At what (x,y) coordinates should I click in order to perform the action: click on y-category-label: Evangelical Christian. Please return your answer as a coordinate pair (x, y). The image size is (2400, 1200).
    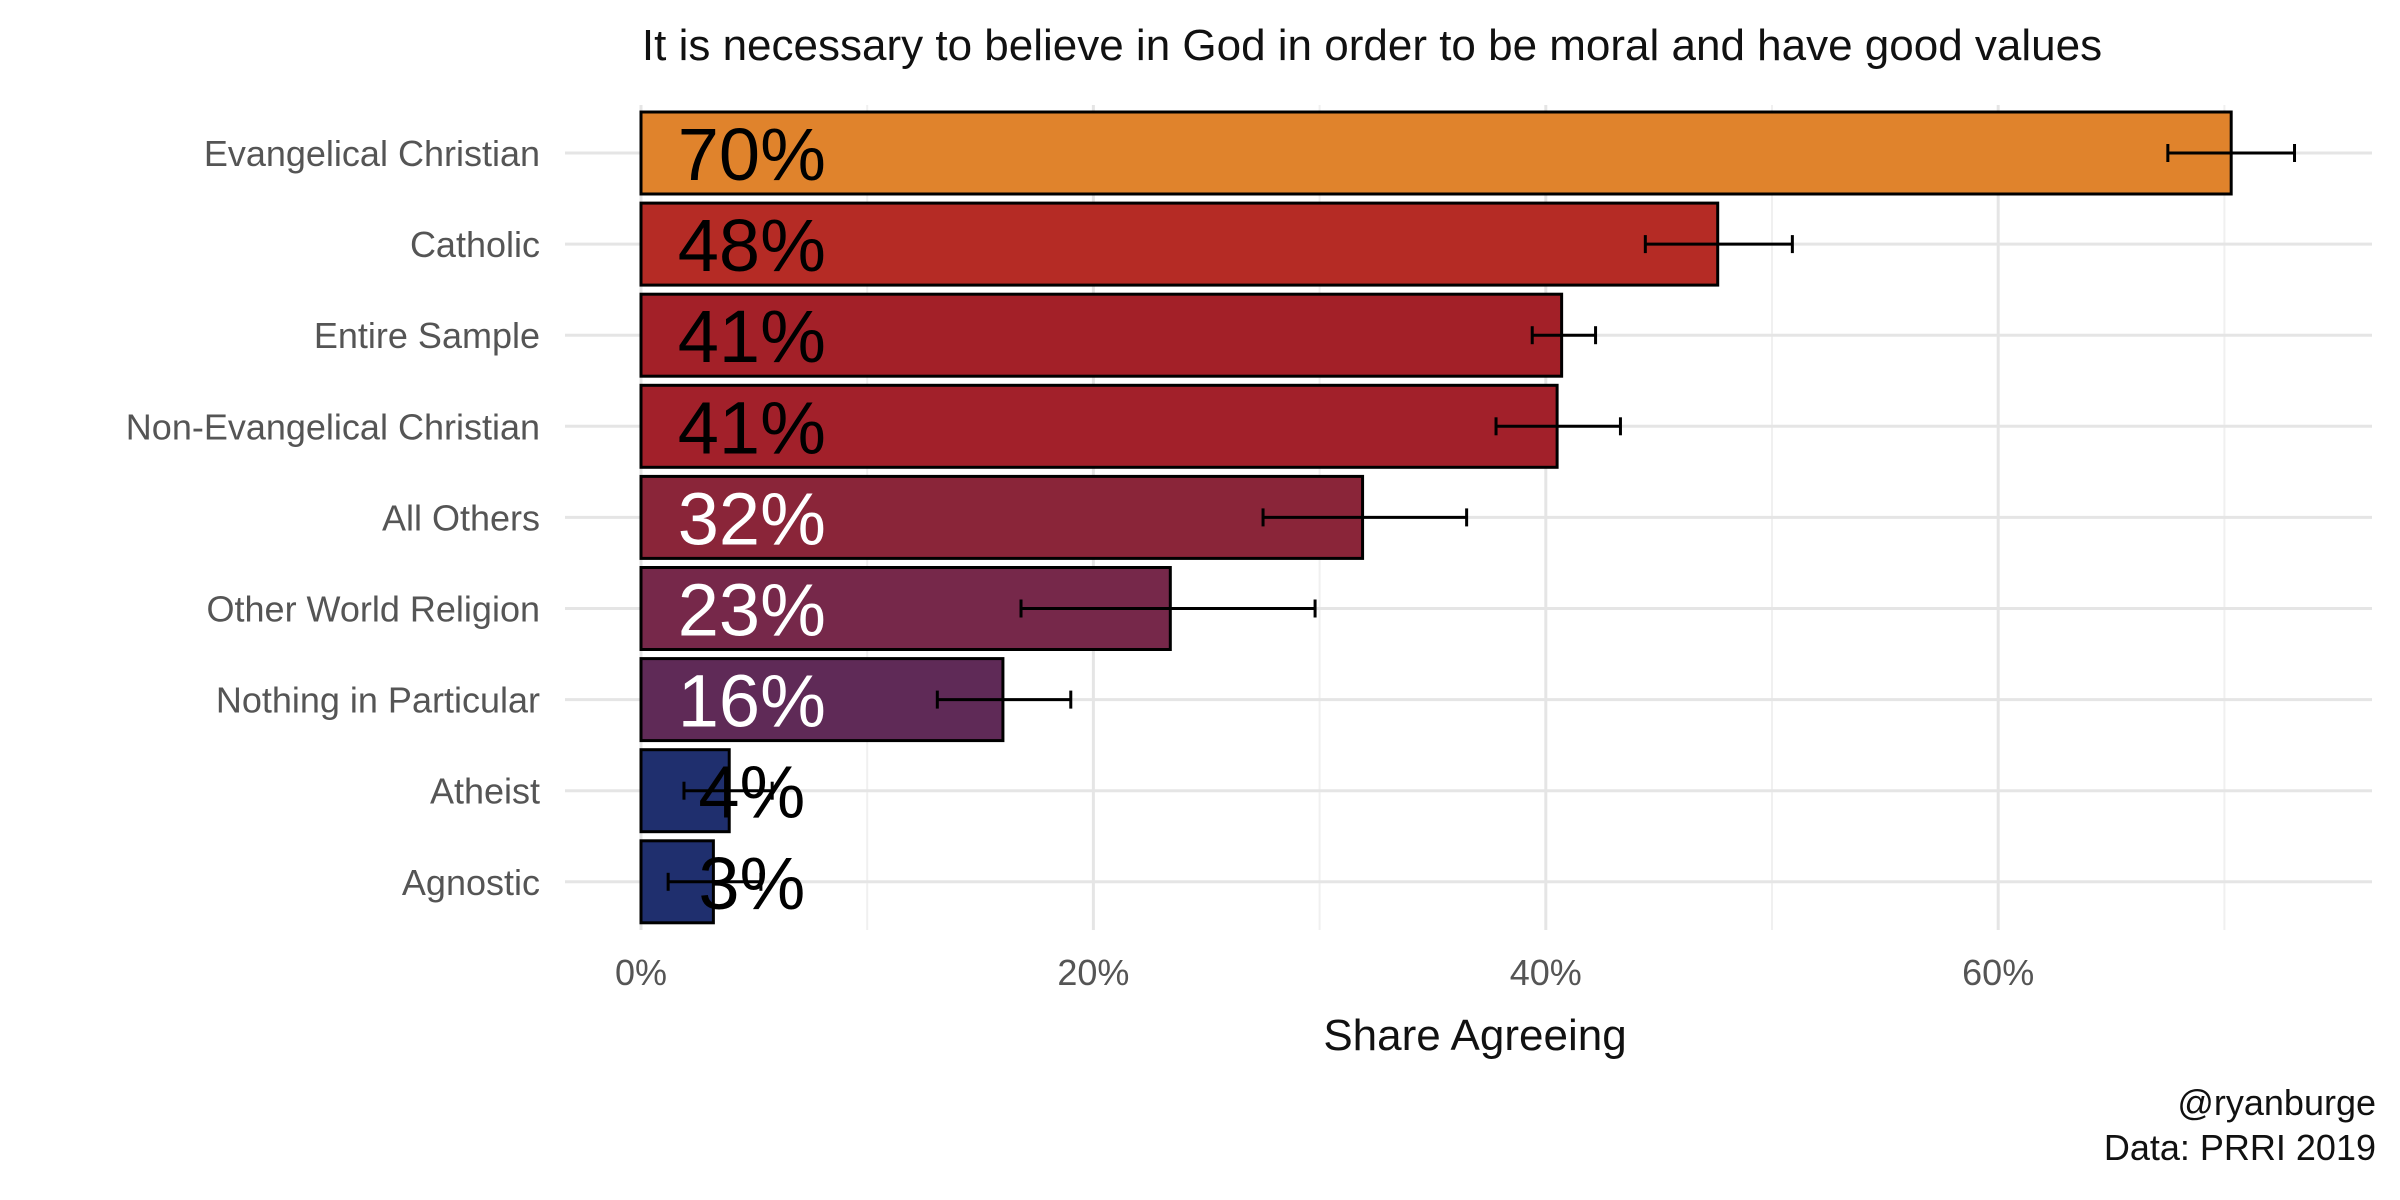
    Looking at the image, I should click on (372, 153).